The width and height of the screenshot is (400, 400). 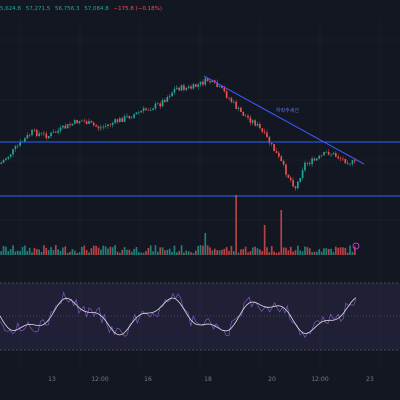 What do you see at coordinates (67, 9) in the screenshot?
I see `ohlc-low: 56,756.3` at bounding box center [67, 9].